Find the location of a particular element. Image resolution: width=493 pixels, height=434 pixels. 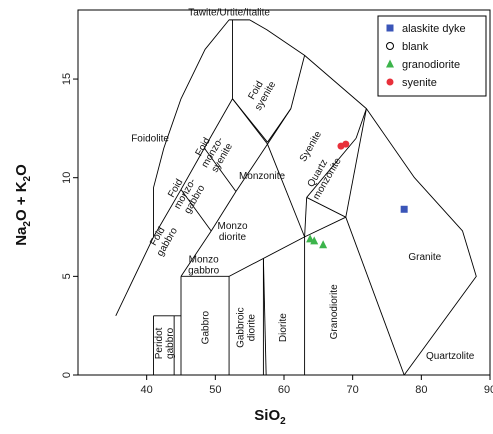

x-tick-label: 90 is located at coordinates (488, 390).